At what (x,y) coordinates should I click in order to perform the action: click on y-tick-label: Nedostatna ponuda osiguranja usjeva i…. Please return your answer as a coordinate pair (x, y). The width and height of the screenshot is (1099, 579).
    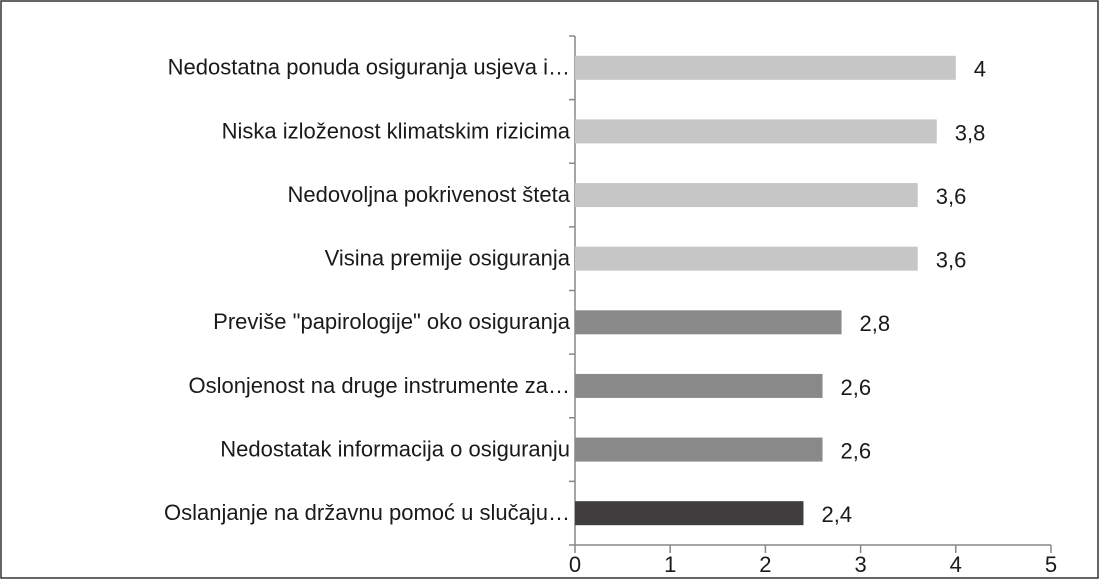
    Looking at the image, I should click on (369, 67).